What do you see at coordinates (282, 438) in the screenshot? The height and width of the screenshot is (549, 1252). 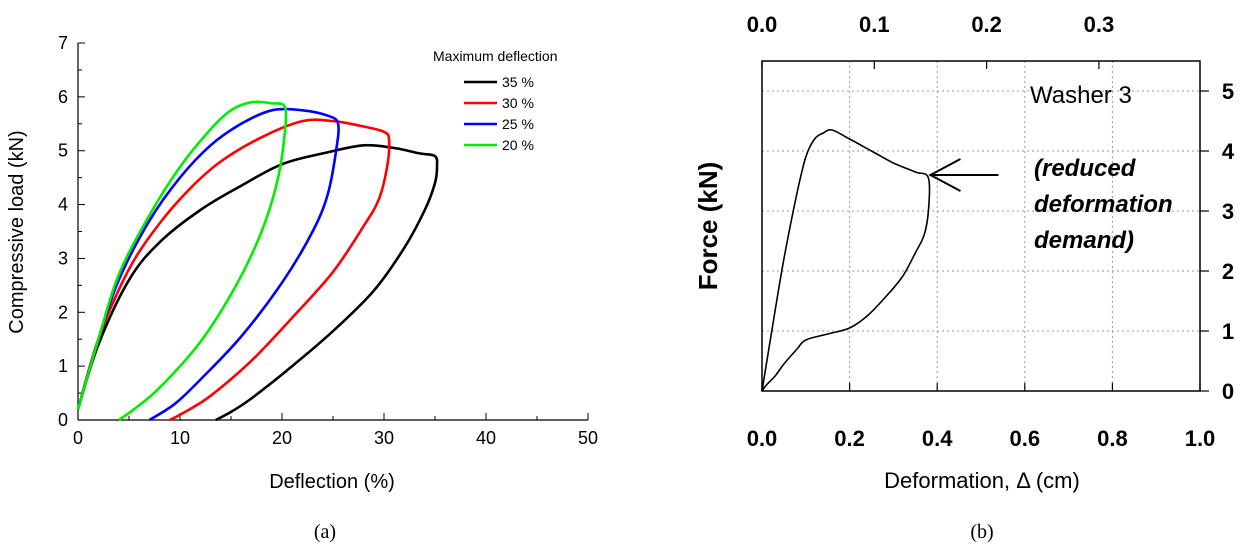 I see `chart-a-x-tick-label: 20` at bounding box center [282, 438].